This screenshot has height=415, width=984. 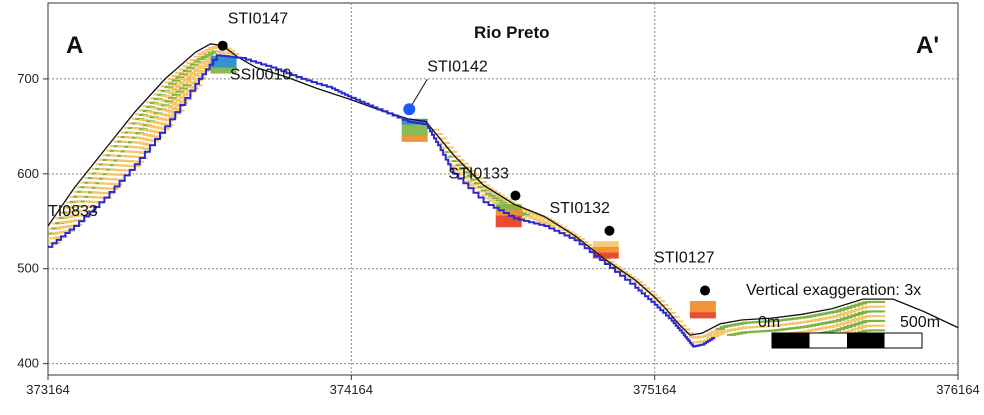 I want to click on x-tick-label: 374164, so click(x=351, y=389).